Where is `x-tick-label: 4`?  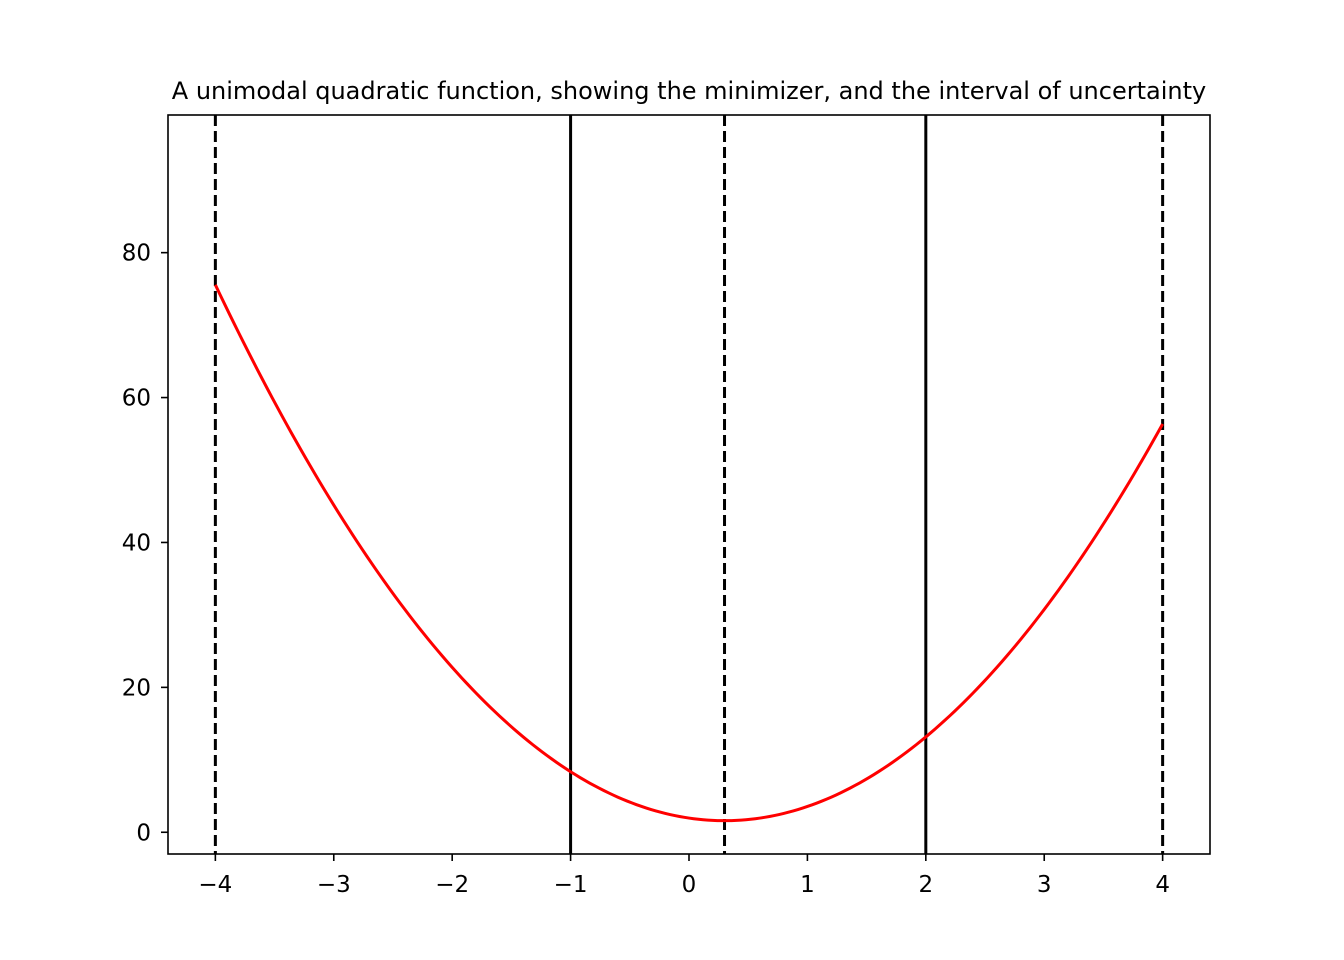
x-tick-label: 4 is located at coordinates (1162, 885).